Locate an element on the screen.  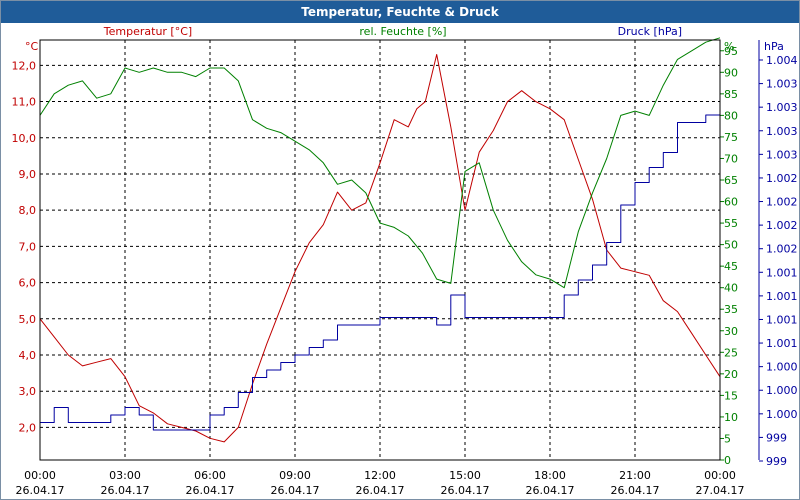
temperature-tick-label: 9,0 is located at coordinates (28, 174).